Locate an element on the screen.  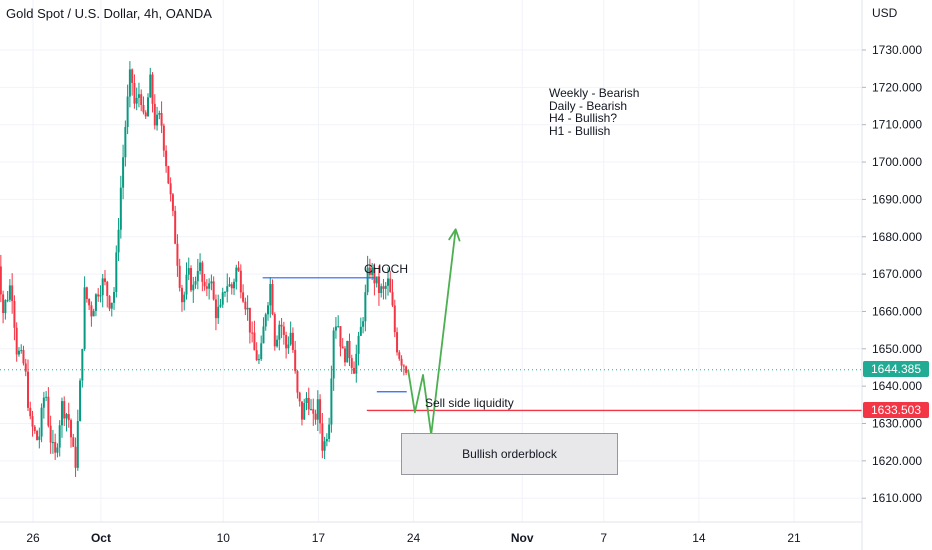
projection-arrowhead is located at coordinates (454, 235).